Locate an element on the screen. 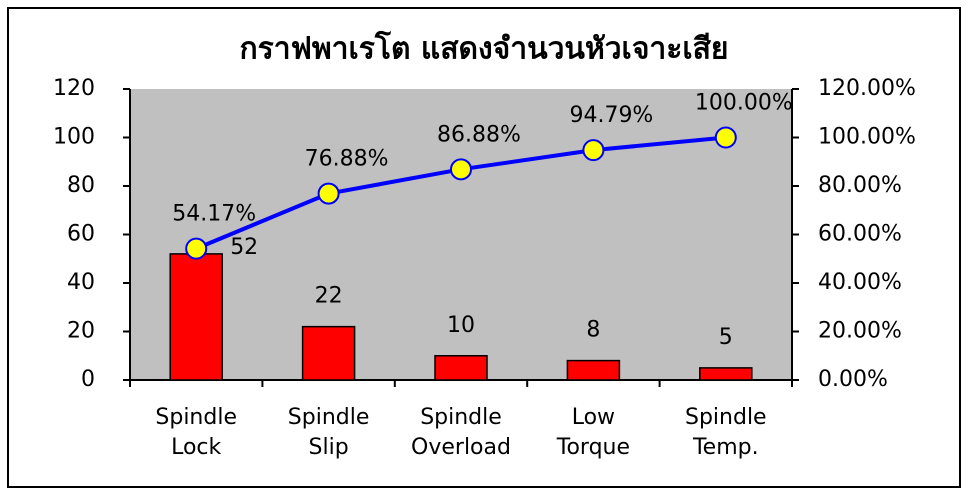 This screenshot has height=495, width=968. line-value-label: 94.79% is located at coordinates (611, 115).